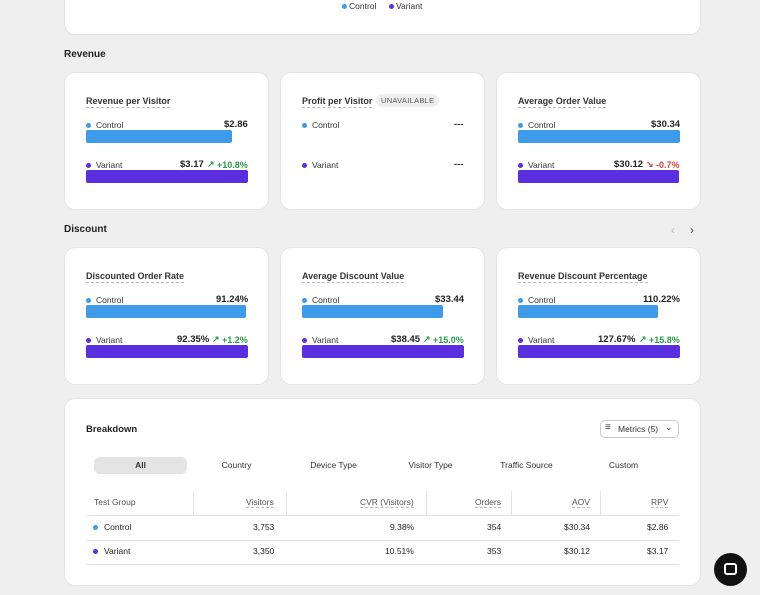 This screenshot has height=595, width=760. I want to click on cell: 354, so click(494, 527).